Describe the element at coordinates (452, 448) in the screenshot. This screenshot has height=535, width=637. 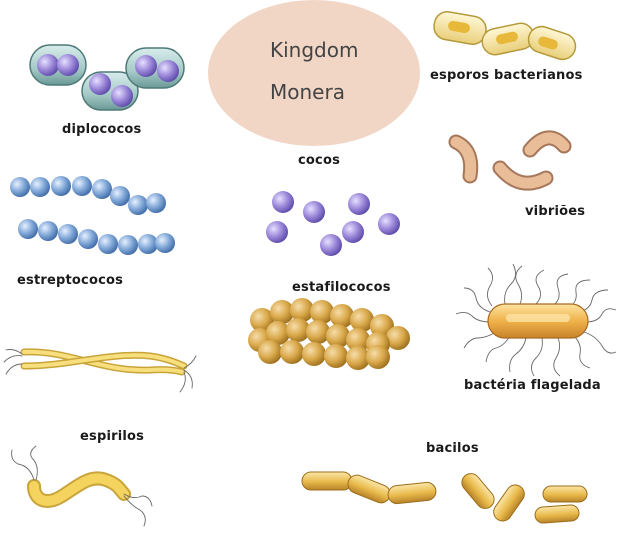
I see `label-bacilos: bacilos` at that location.